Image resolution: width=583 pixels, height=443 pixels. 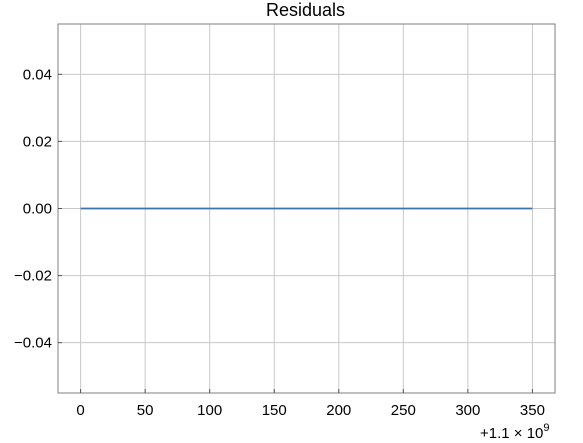 I want to click on x-tick-label: 200, so click(x=338, y=410).